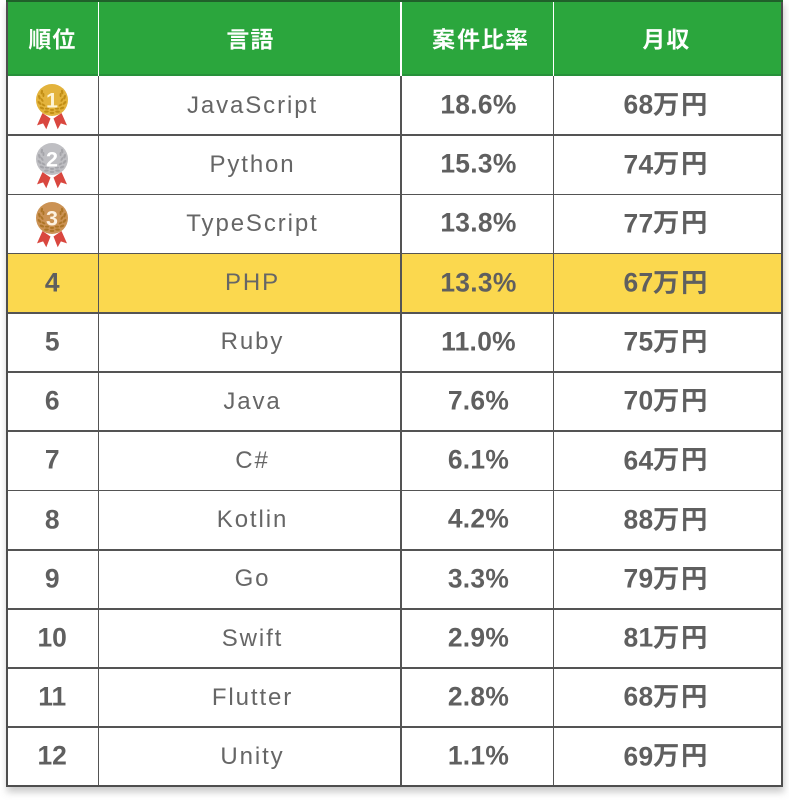 This screenshot has height=800, width=789. What do you see at coordinates (52, 100) in the screenshot?
I see `svg-text: 1` at bounding box center [52, 100].